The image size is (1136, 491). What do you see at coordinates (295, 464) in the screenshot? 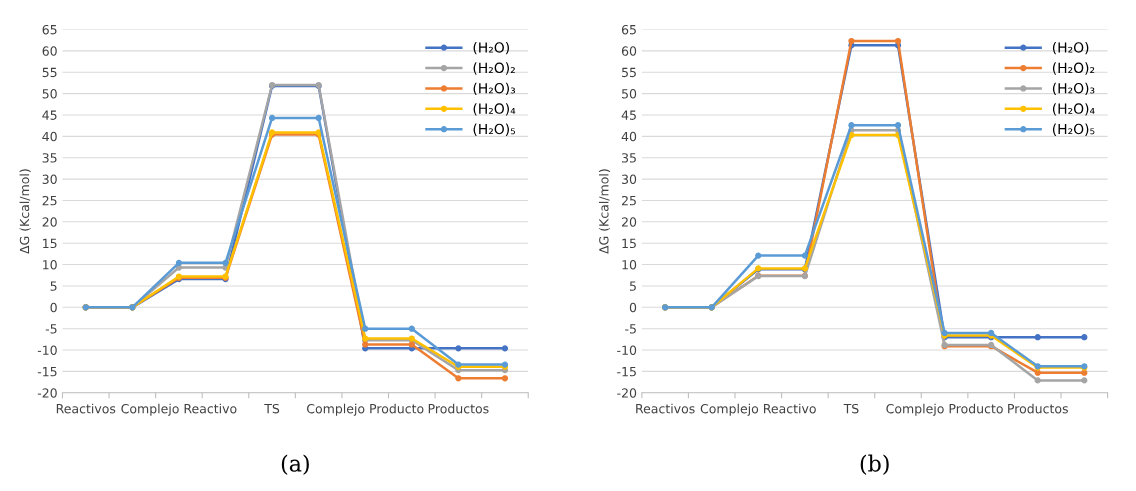
I see `text: (a)` at bounding box center [295, 464].